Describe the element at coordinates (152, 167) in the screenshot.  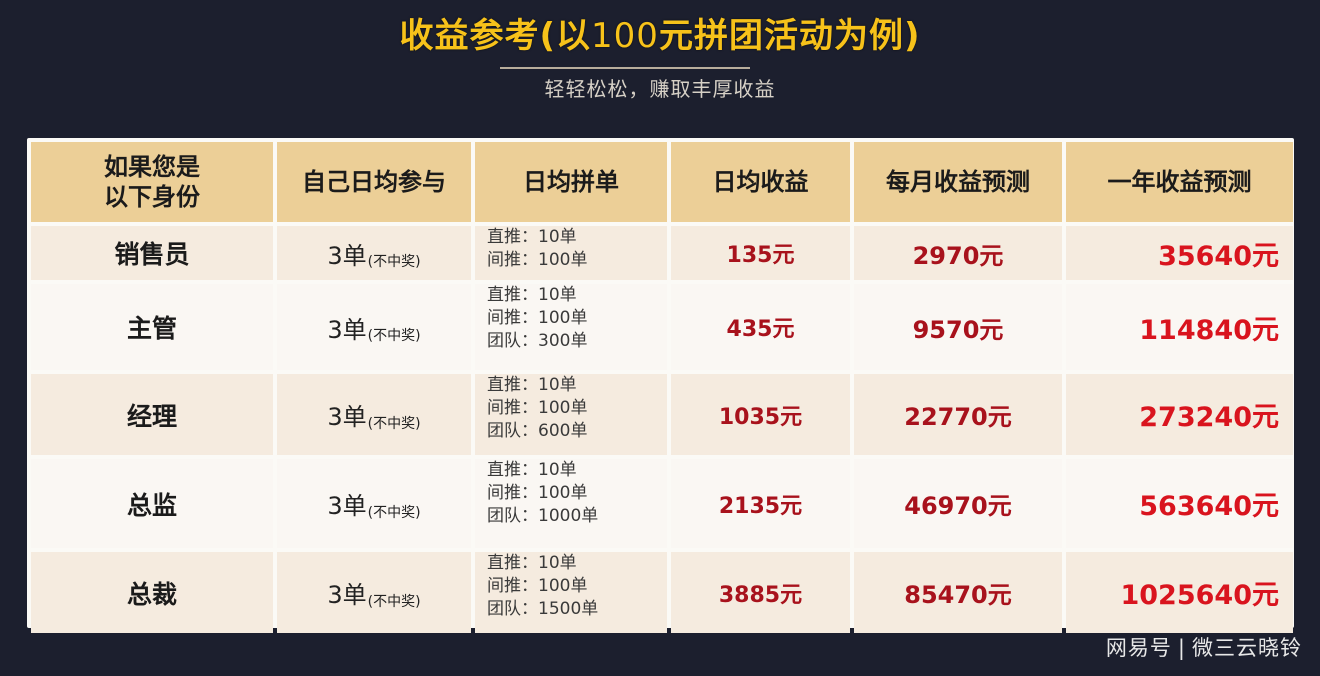
I see `column-header-identity-line1: 如果您是` at that location.